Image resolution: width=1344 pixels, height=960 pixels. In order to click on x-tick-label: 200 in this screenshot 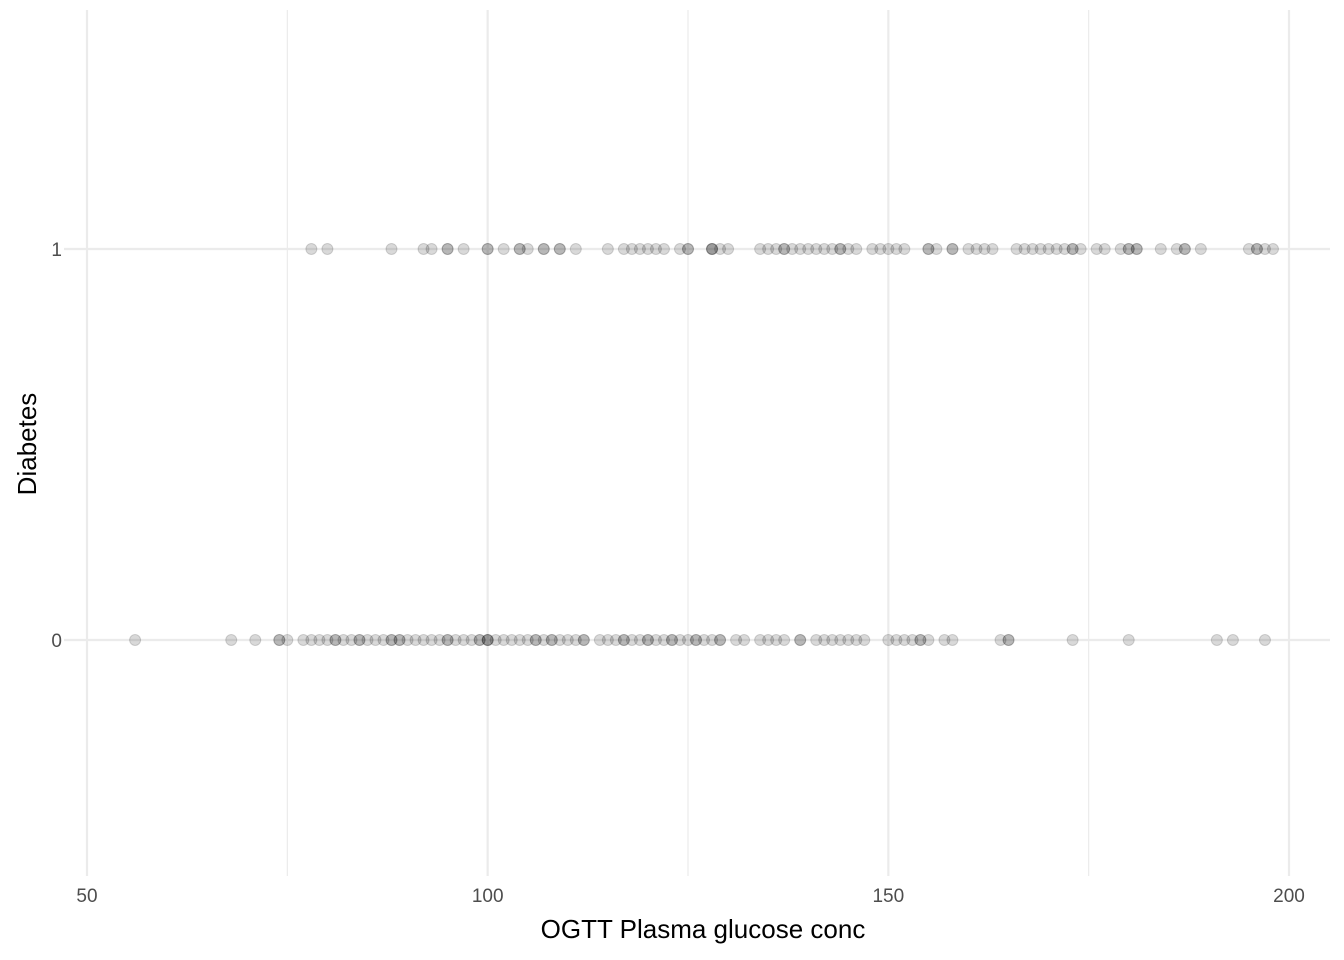, I will do `click(1289, 896)`.